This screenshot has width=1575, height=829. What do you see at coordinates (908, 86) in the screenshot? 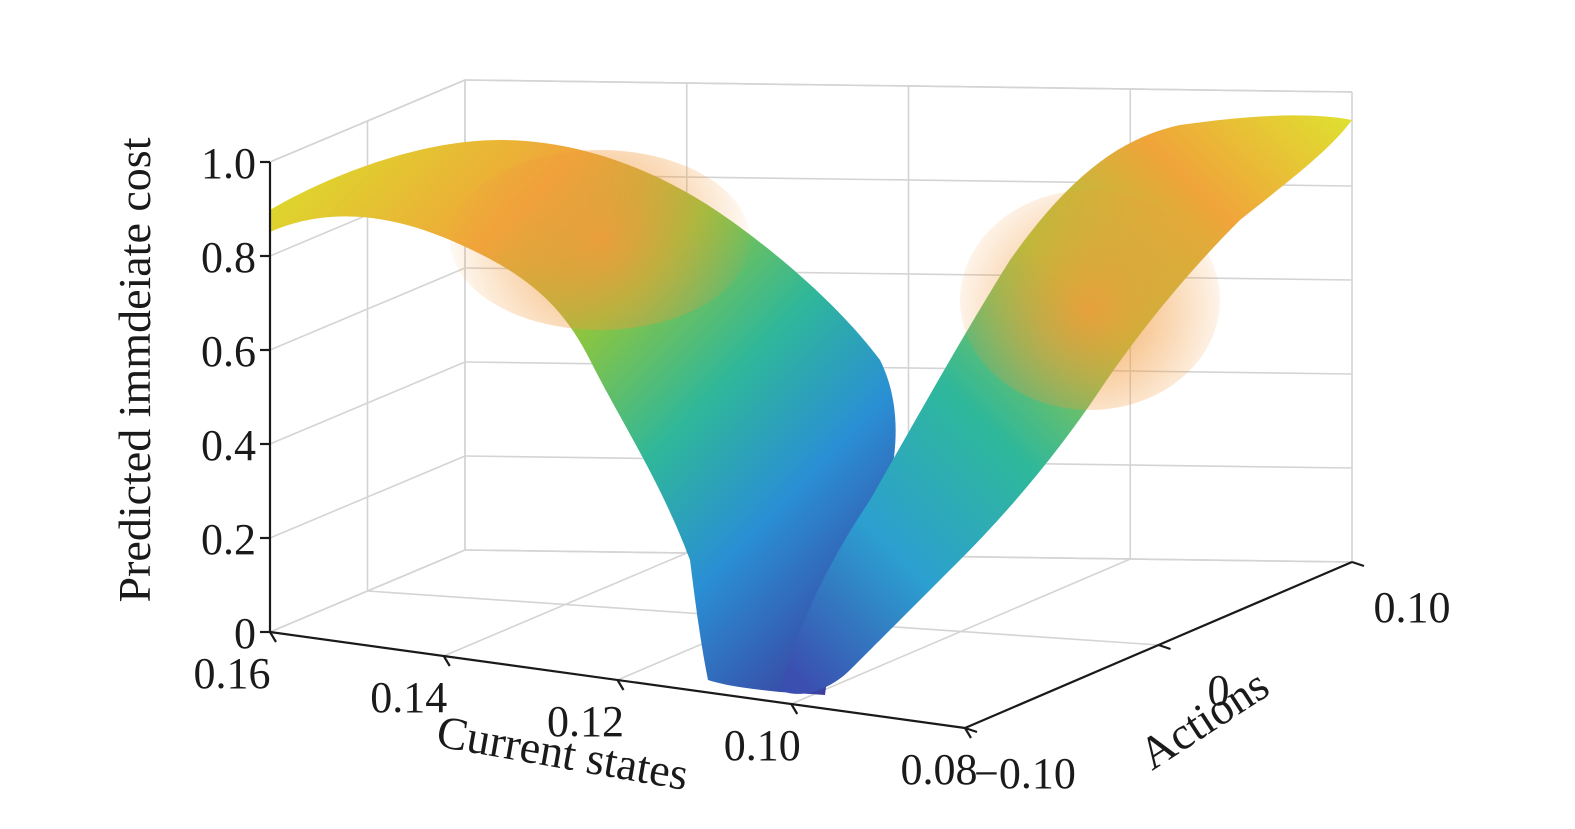
I see `grid-frame-top-back` at bounding box center [908, 86].